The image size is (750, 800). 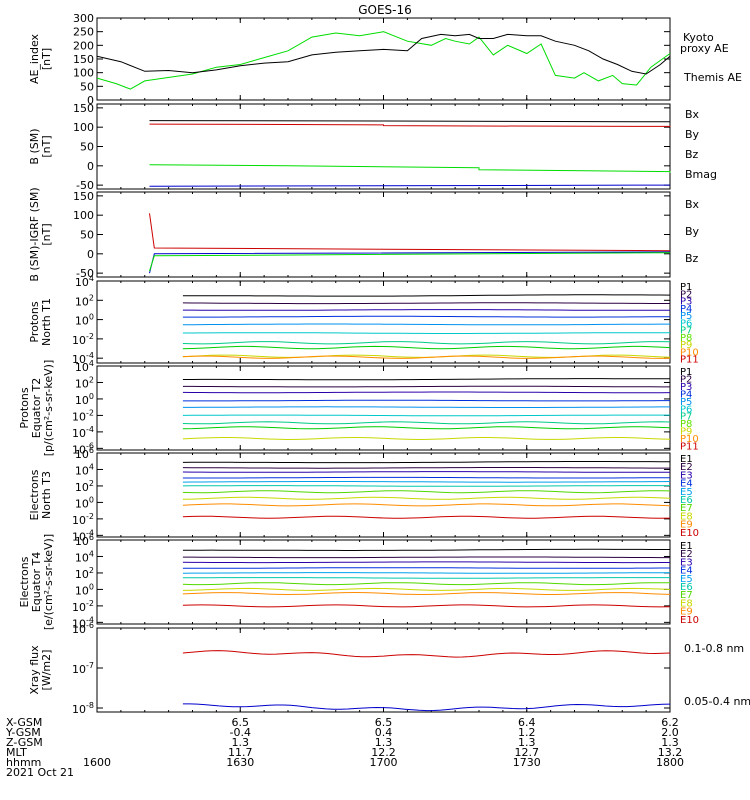 What do you see at coordinates (689, 447) in the screenshot?
I see `legend-p11: P11` at bounding box center [689, 447].